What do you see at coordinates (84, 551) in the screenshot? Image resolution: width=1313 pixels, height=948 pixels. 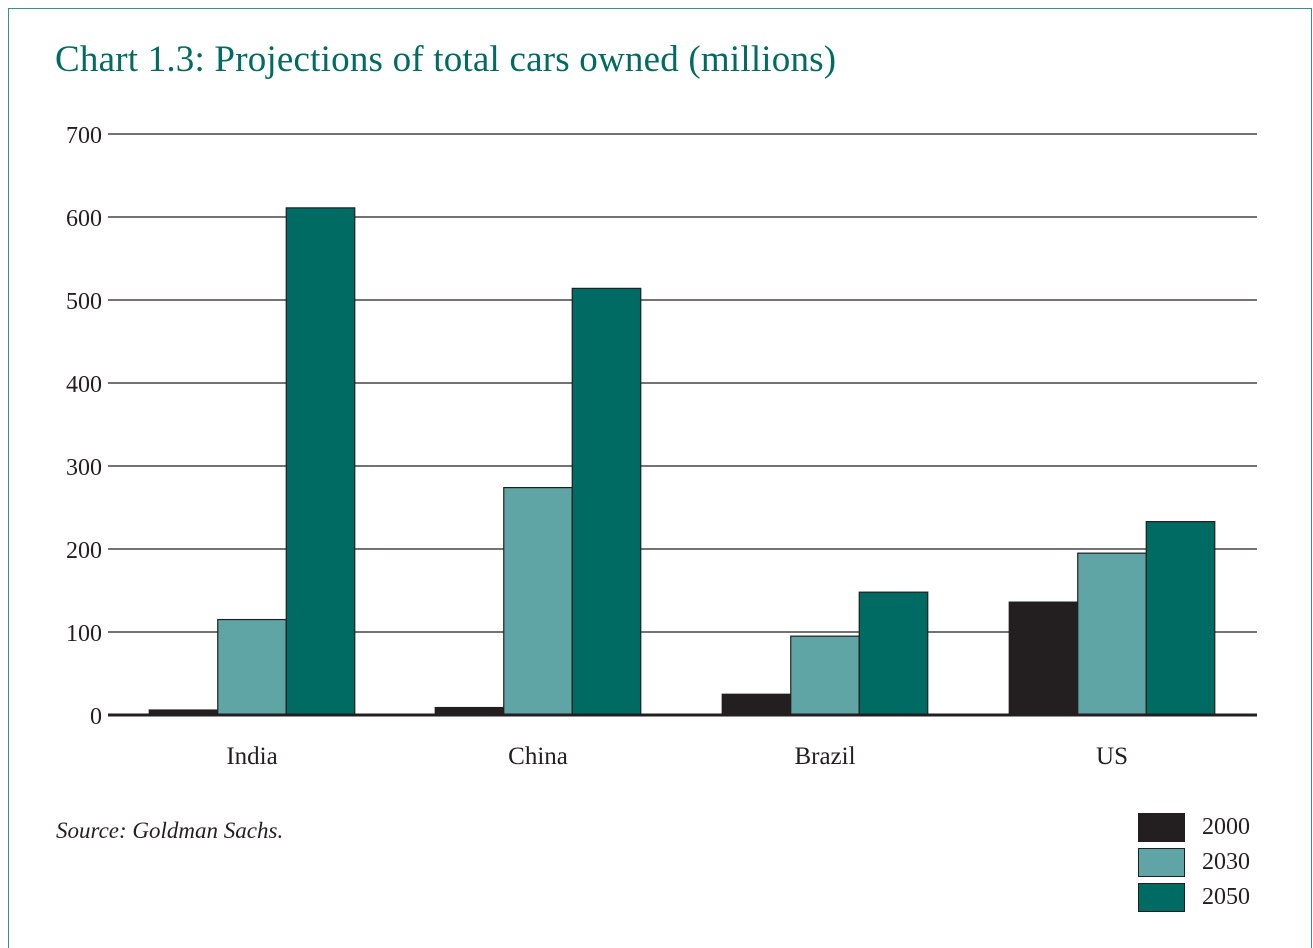 I see `y-tick-label: 200` at bounding box center [84, 551].